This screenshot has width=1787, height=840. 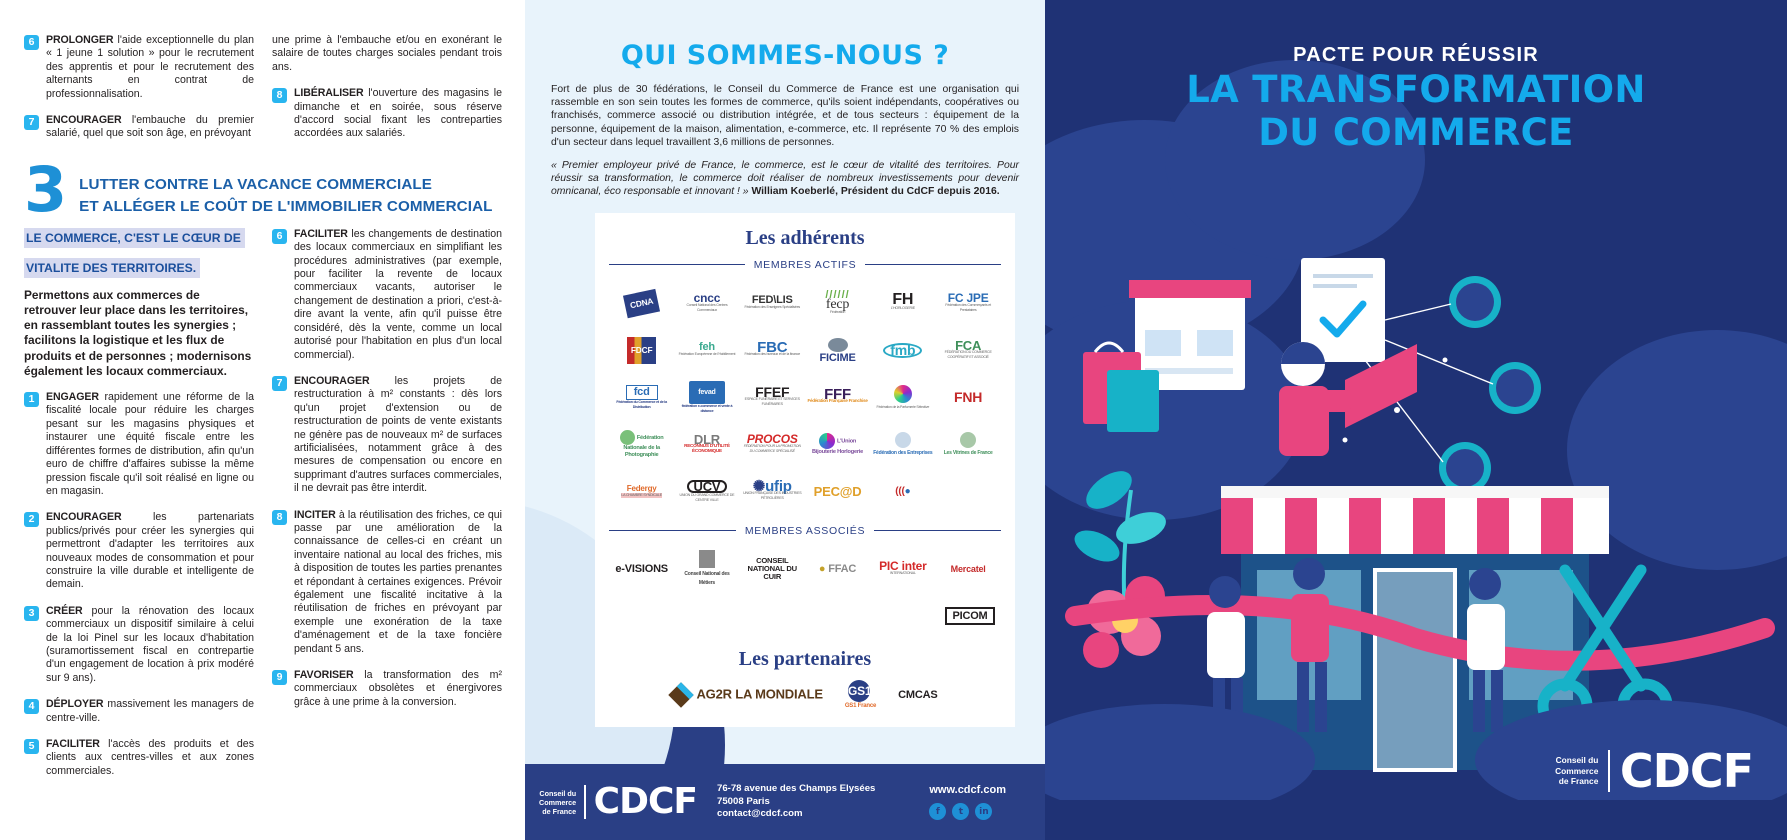 I want to click on megaphone-person-illustration, so click(x=1348, y=399).